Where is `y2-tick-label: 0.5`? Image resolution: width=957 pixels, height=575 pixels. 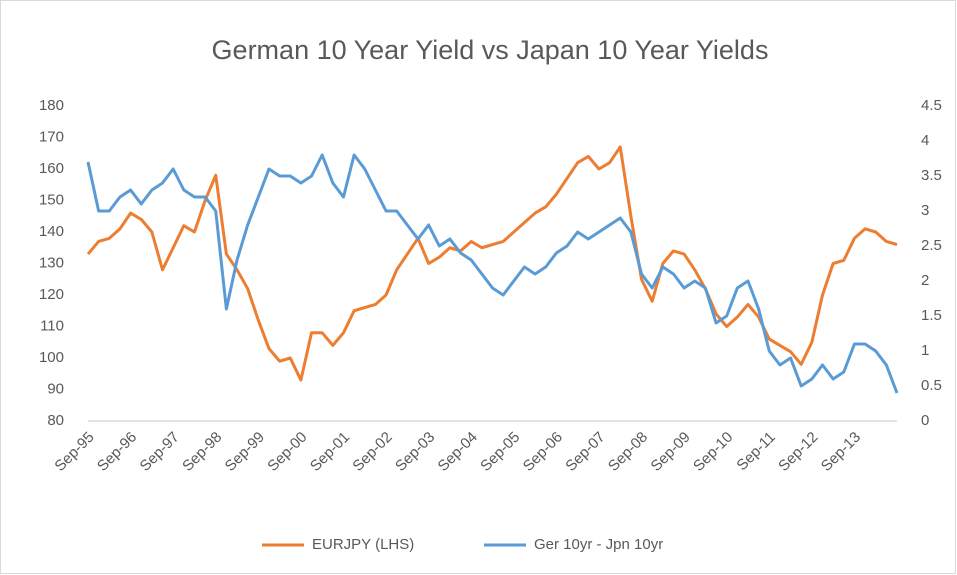
y2-tick-label: 0.5 is located at coordinates (931, 385).